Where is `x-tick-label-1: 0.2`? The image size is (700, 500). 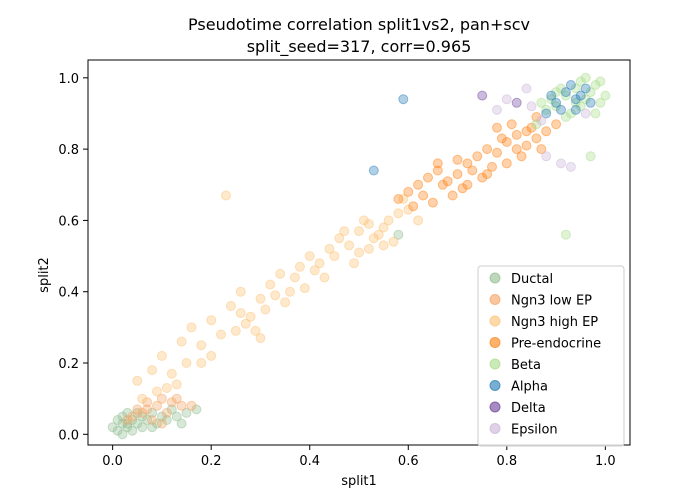 x-tick-label-1: 0.2 is located at coordinates (211, 461).